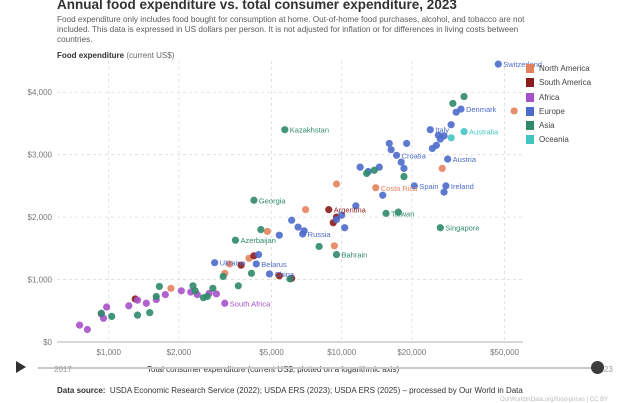  Describe the element at coordinates (411, 352) in the screenshot. I see `x-tick-label: $20,000` at that location.